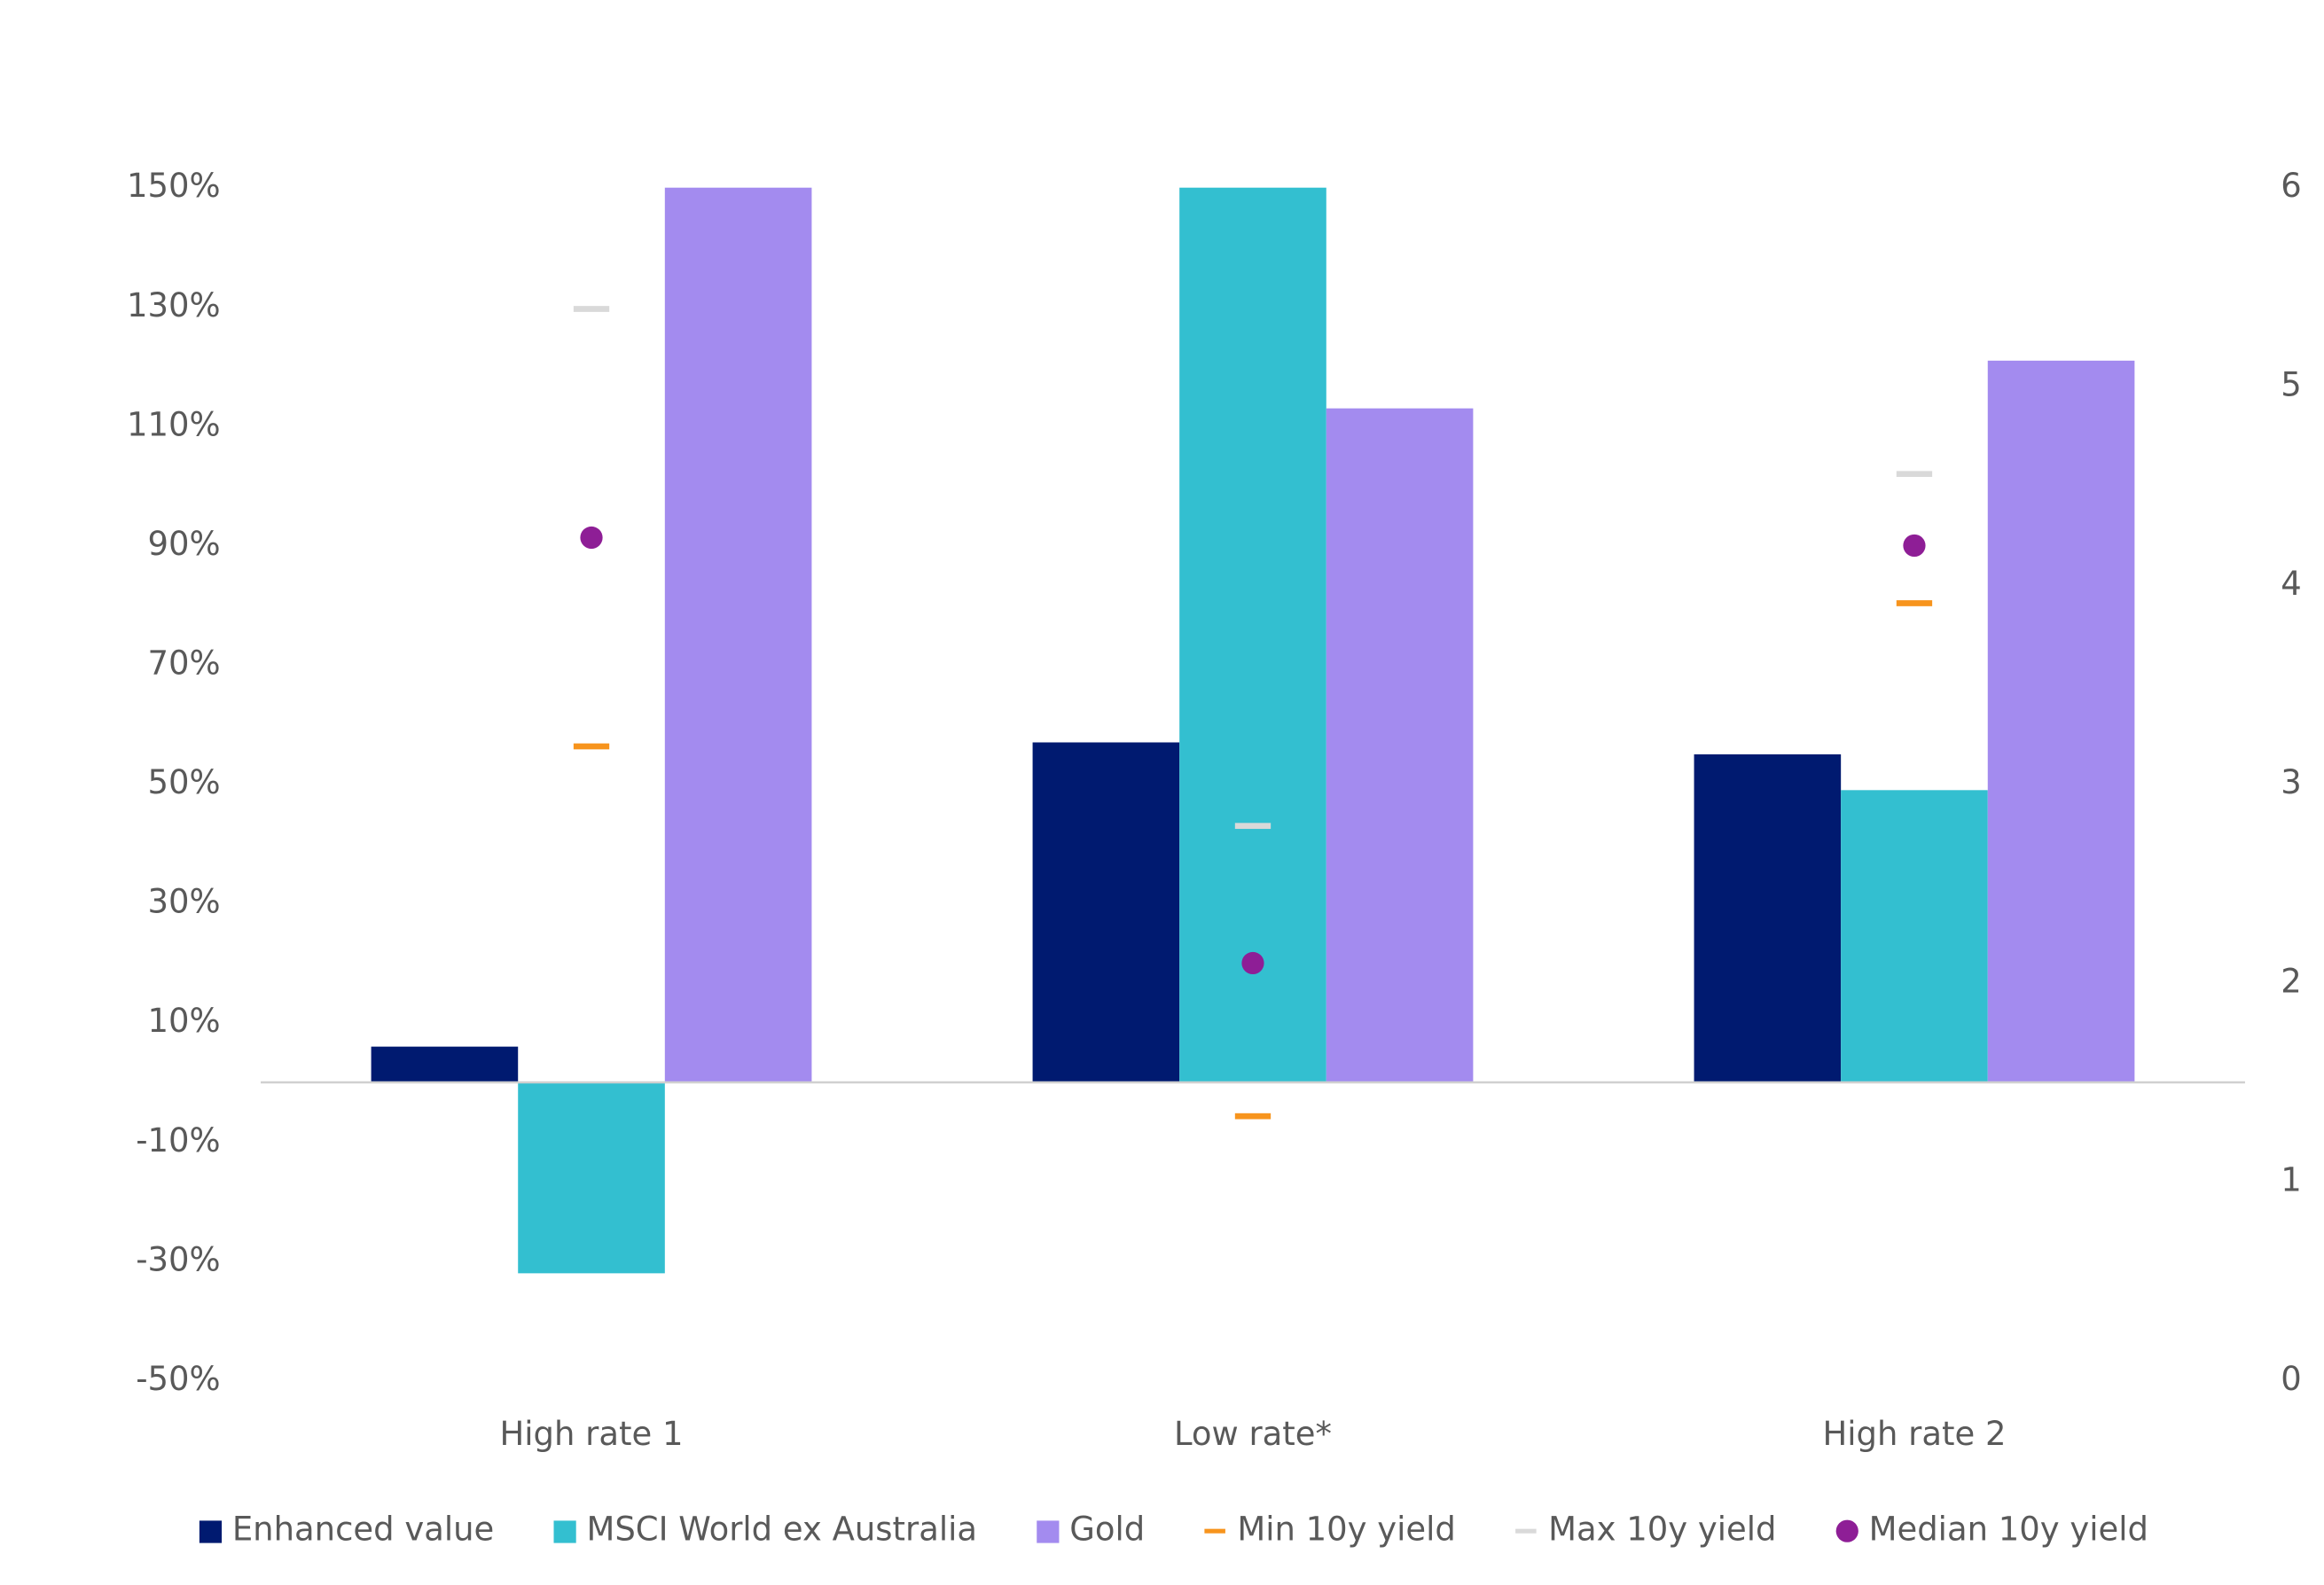  I want to click on y-tick-label: 110%, so click(174, 424).